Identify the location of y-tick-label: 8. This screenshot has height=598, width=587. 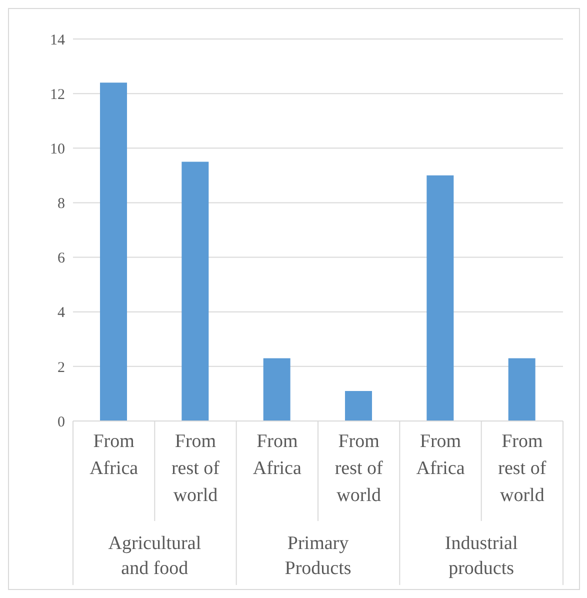
(61, 204).